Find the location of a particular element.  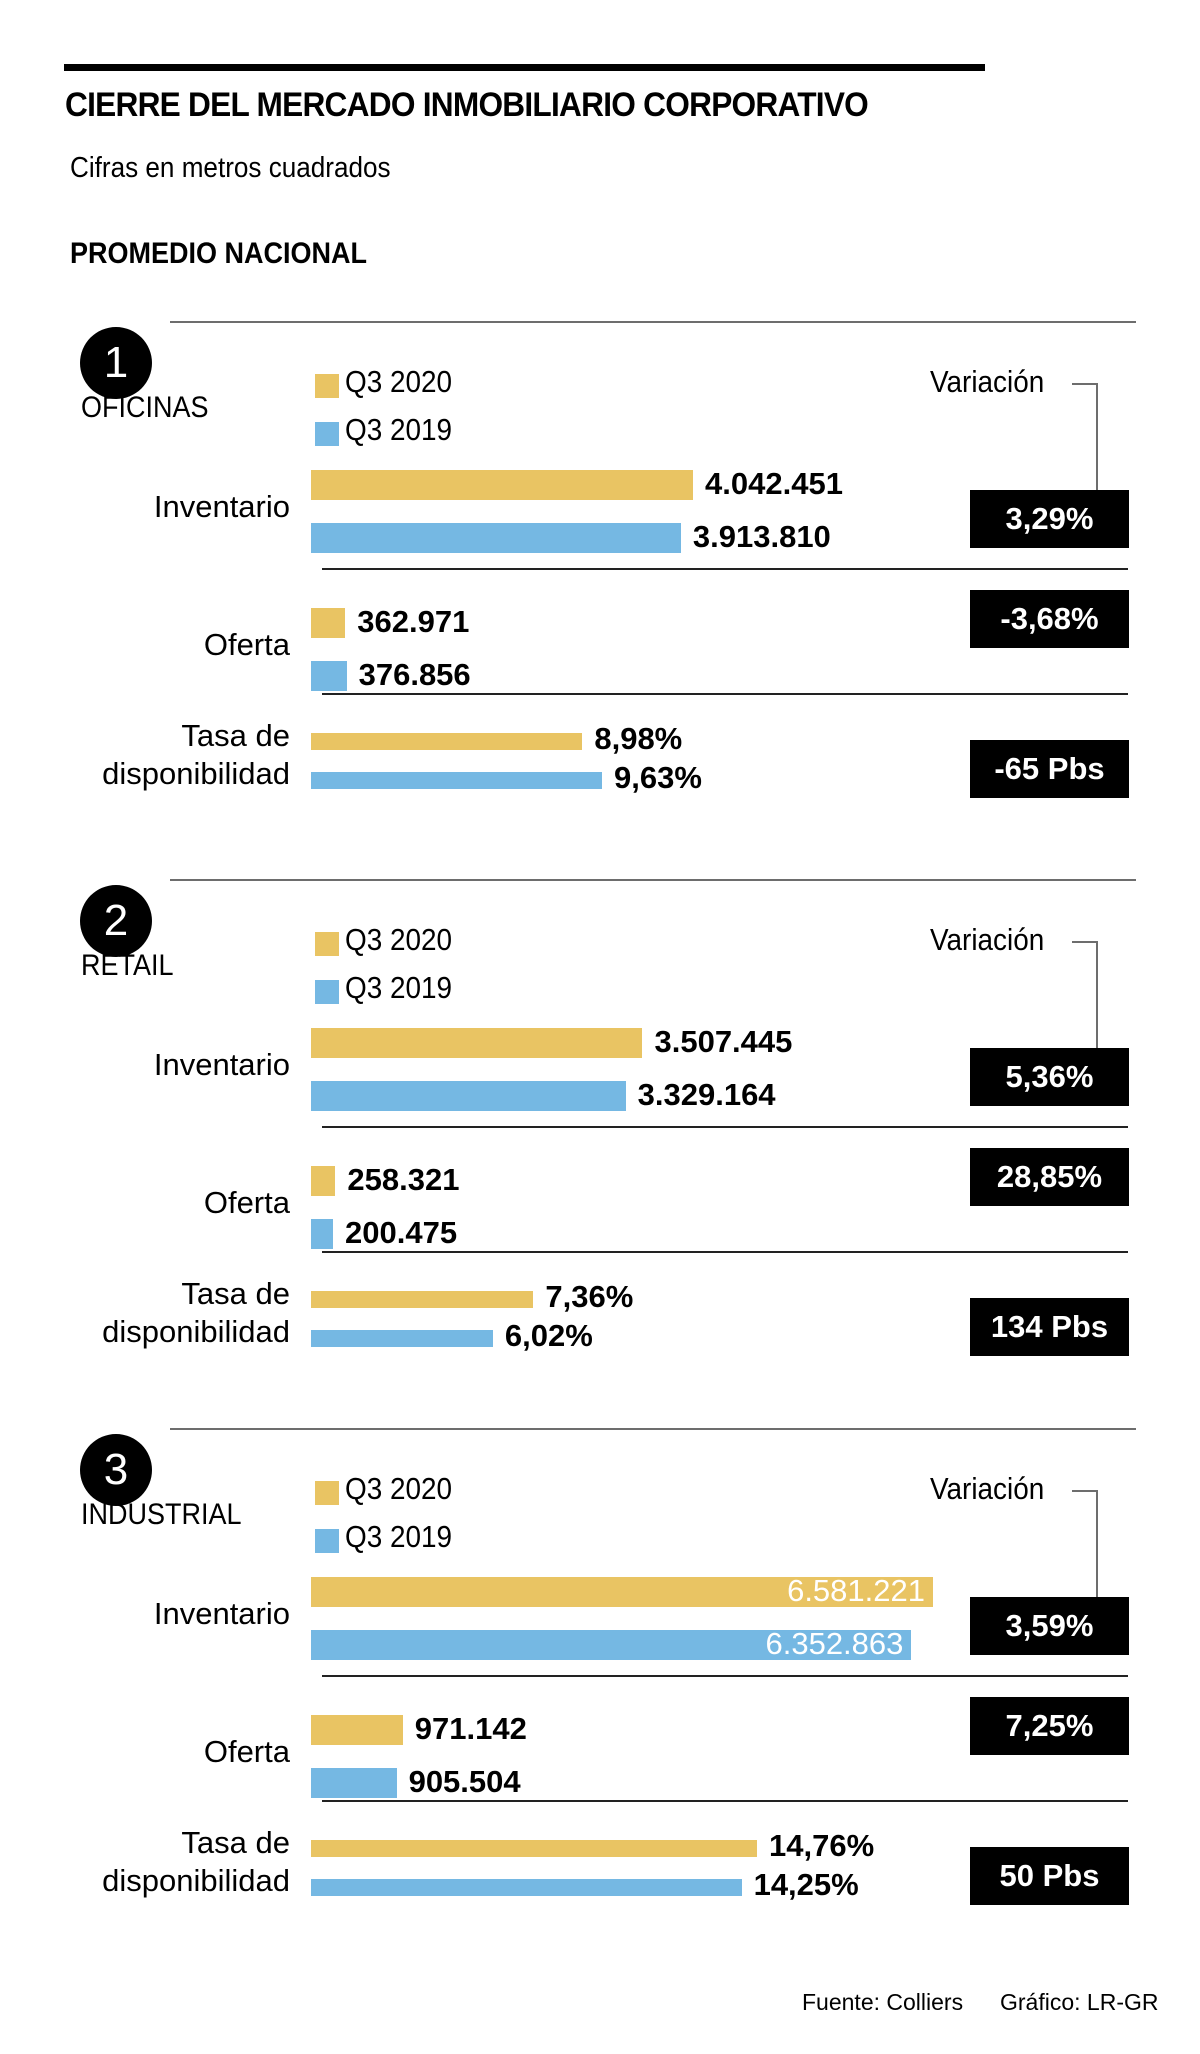

variation-badge: -65 Pbs is located at coordinates (1049, 769).